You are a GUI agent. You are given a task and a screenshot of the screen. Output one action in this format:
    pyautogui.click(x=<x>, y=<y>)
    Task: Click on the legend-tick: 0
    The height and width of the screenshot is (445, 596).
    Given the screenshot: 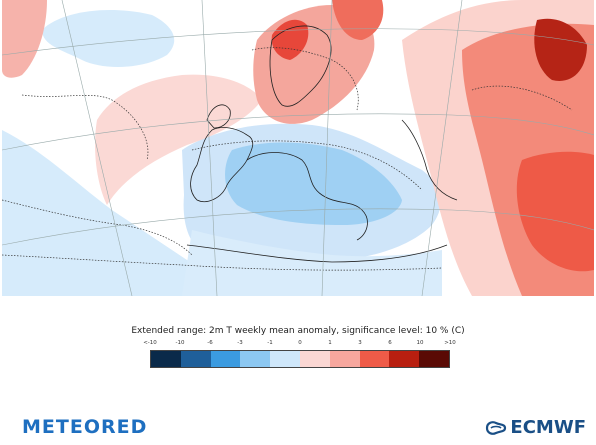 What is the action you would take?
    pyautogui.click(x=300, y=343)
    